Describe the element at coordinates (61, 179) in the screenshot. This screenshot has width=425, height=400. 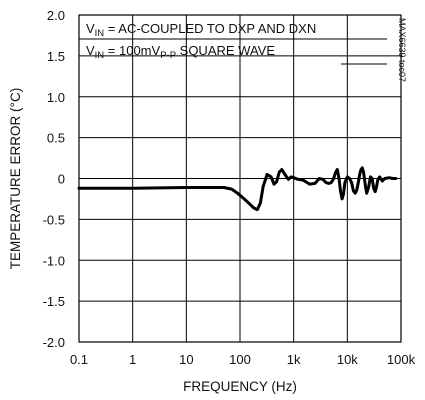
I see `y-tick-label: 0` at that location.